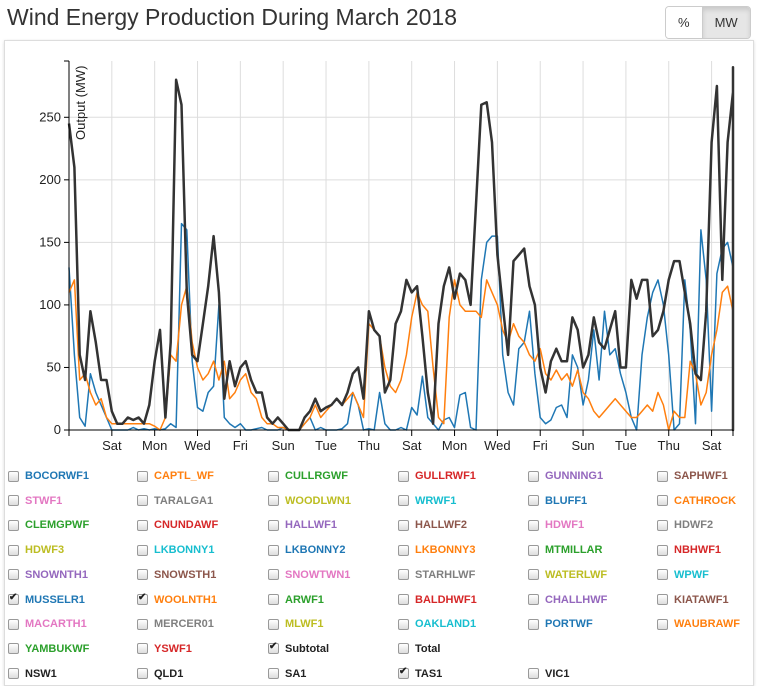 The image size is (763, 686). I want to click on series-toggle-waubrawf: WAUBRAWF, so click(698, 624).